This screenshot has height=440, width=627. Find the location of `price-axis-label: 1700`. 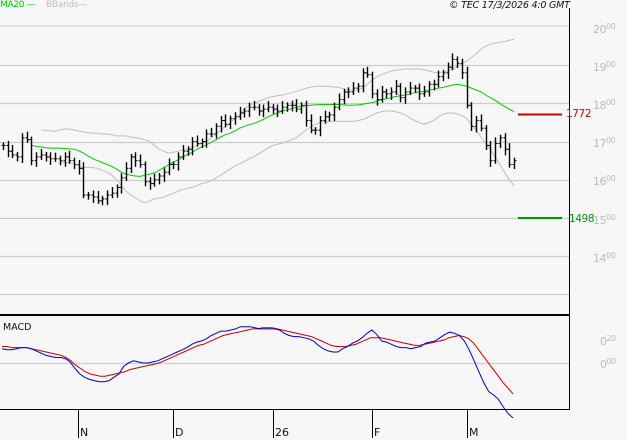

price-axis-label: 1700 is located at coordinates (604, 143).